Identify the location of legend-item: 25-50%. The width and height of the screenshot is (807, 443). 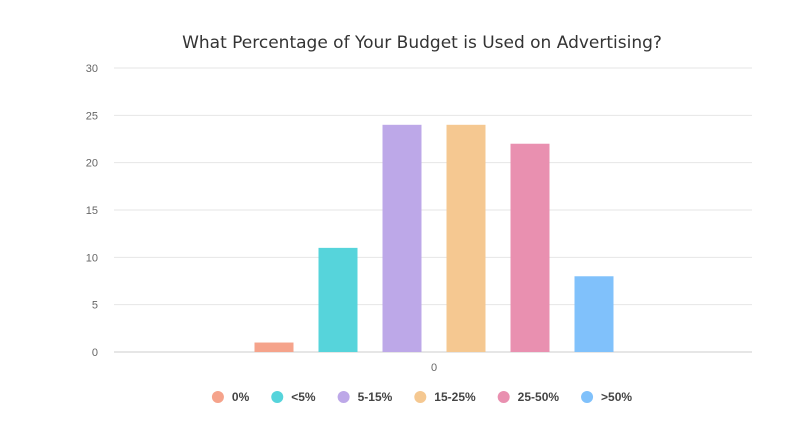
(528, 397).